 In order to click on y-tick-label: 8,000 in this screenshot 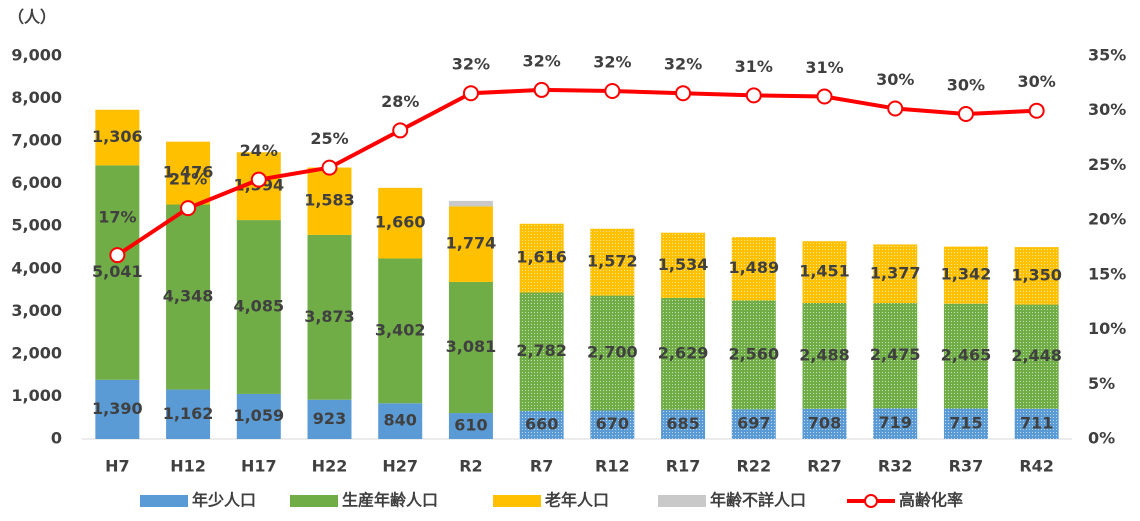, I will do `click(36, 97)`.